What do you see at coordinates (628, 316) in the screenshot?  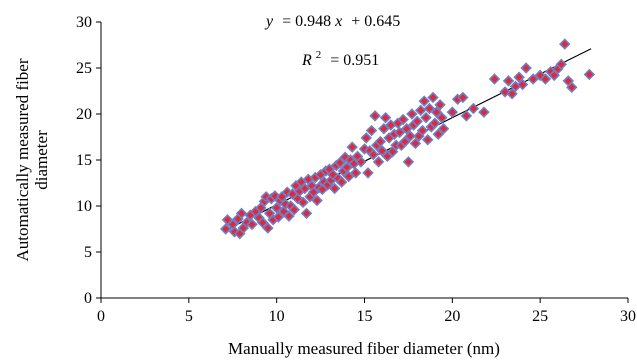 I see `x-tick-label: 30` at bounding box center [628, 316].